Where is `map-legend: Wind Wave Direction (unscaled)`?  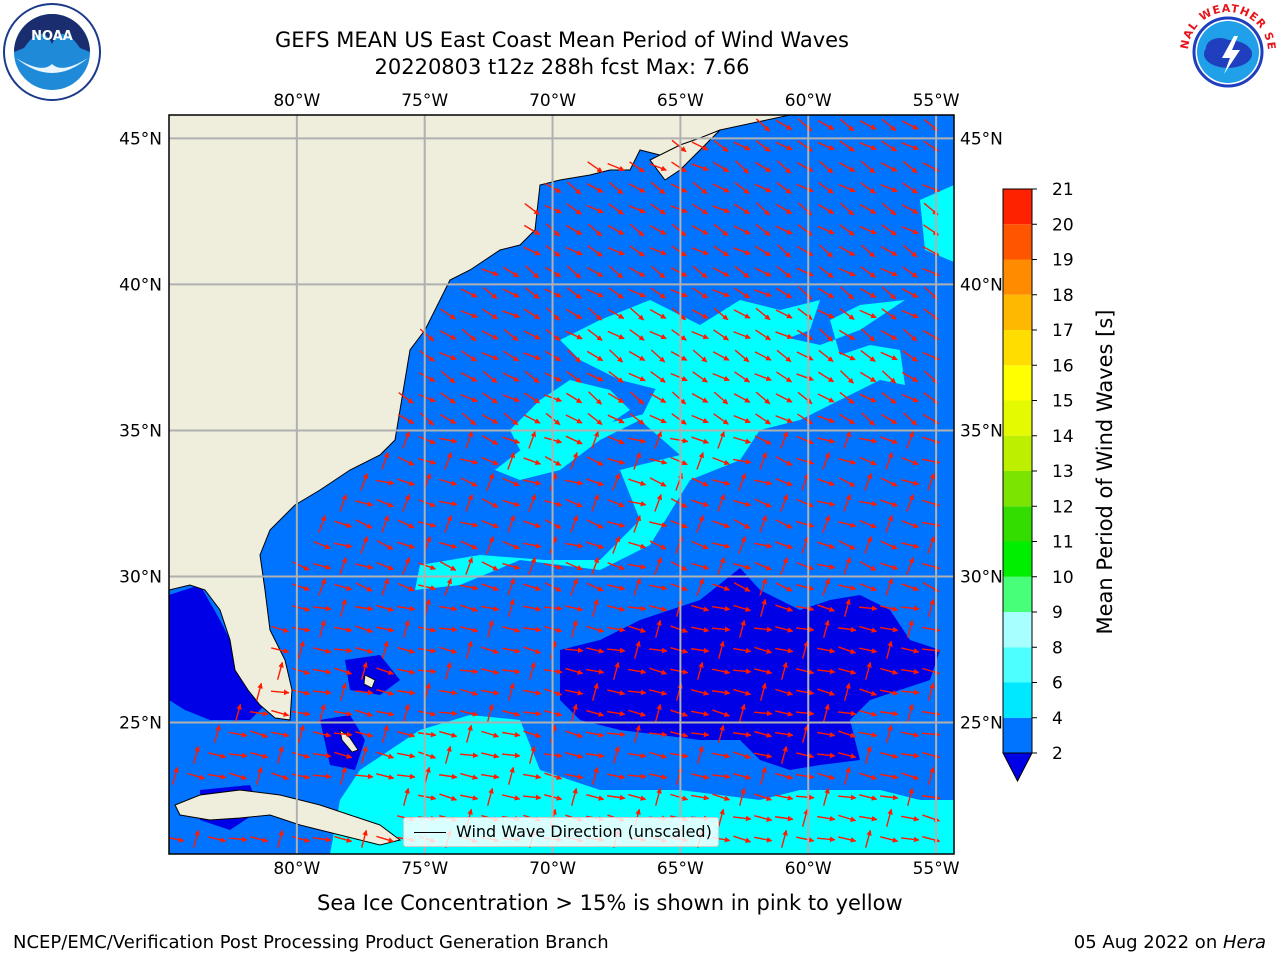 map-legend: Wind Wave Direction (unscaled) is located at coordinates (561, 832).